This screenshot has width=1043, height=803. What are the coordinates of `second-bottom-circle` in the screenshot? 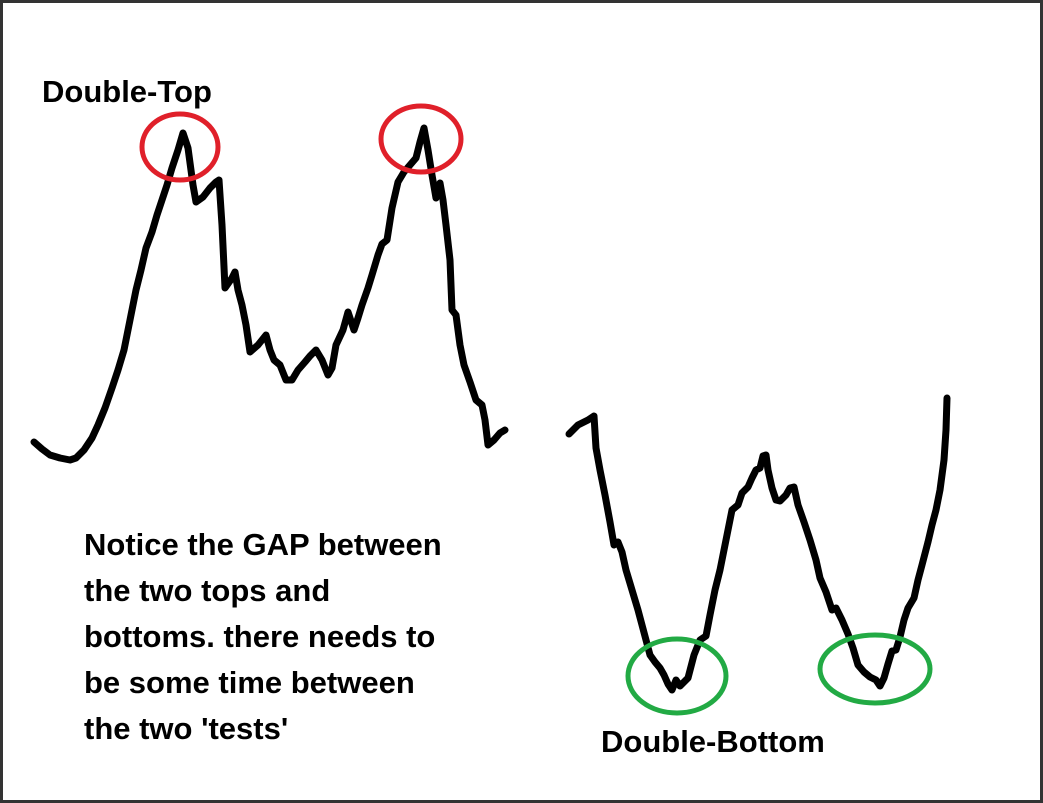 It's located at (875, 669).